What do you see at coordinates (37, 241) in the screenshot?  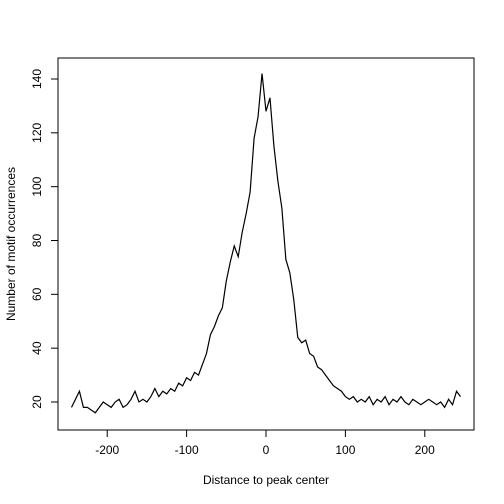 I see `y-tick-label: 80` at bounding box center [37, 241].